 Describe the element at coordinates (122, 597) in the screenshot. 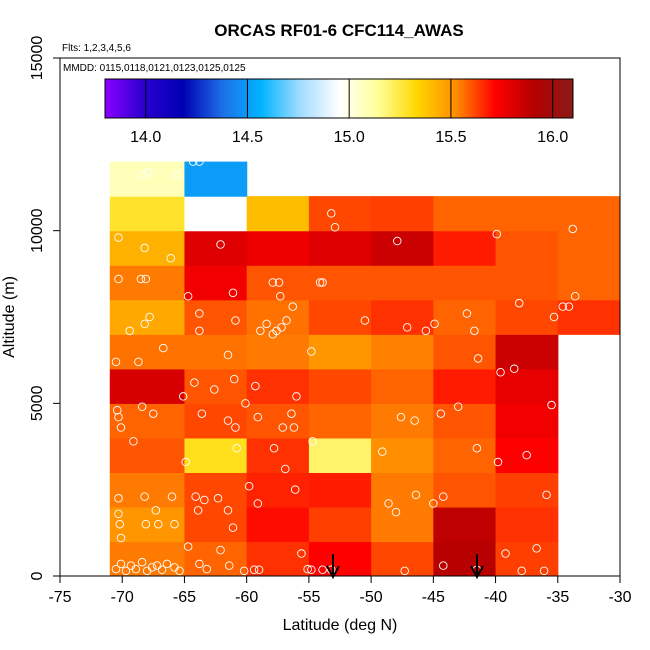

I see `x-tick-label: -70` at that location.